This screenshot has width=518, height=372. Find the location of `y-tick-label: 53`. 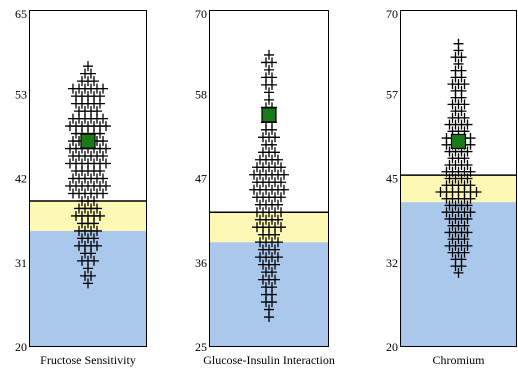

y-tick-label: 53 is located at coordinates (21, 94).